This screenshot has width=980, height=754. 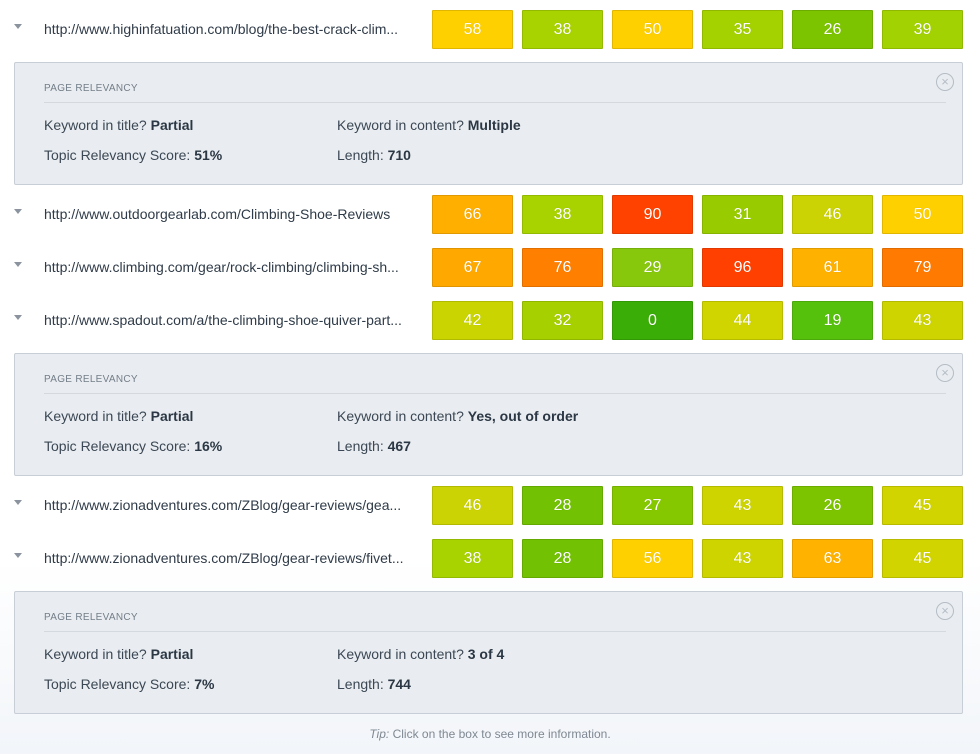 What do you see at coordinates (652, 320) in the screenshot?
I see `score-box: 0` at bounding box center [652, 320].